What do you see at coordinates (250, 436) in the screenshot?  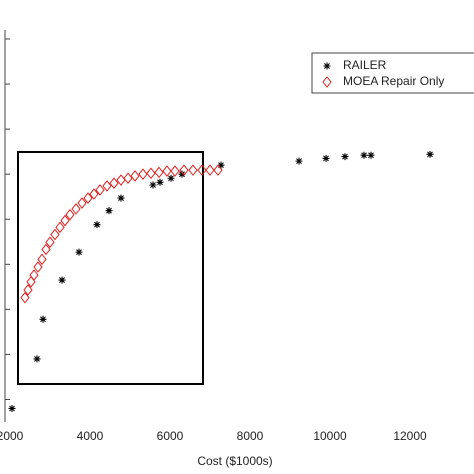 I see `x-tick-label: 8000` at bounding box center [250, 436].